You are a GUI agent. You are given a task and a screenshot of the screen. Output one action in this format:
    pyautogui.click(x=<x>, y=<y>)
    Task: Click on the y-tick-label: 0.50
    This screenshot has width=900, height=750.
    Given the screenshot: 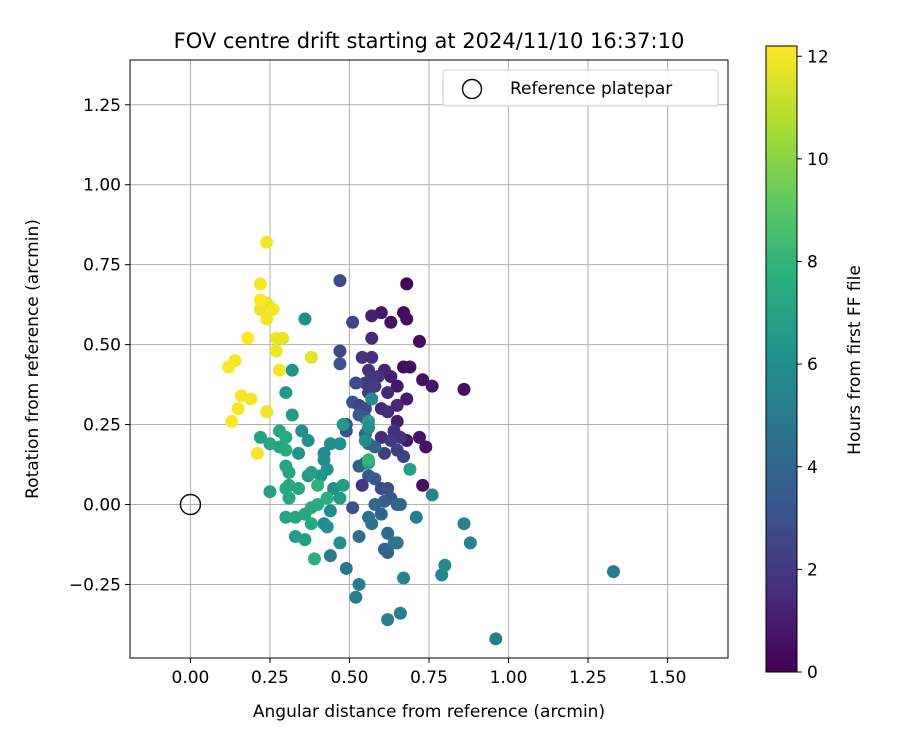 What is the action you would take?
    pyautogui.click(x=102, y=346)
    